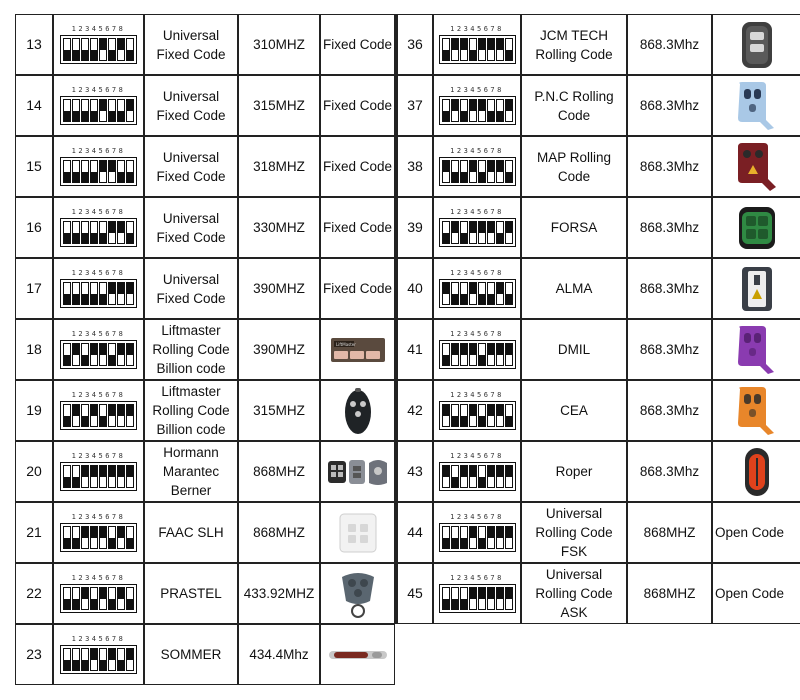  Describe the element at coordinates (357, 288) in the screenshot. I see `code-type-cell-text: Fixed Code` at that location.